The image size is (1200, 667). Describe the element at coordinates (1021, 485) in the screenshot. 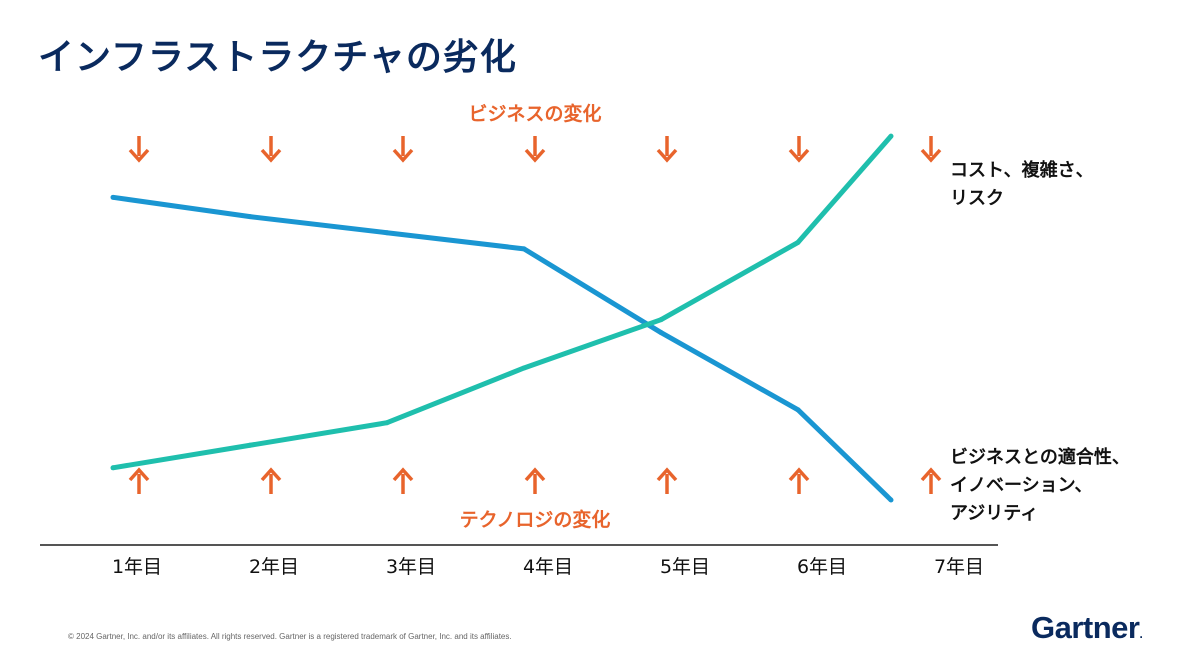

I see `business-fit-label: イノベーション、` at that location.